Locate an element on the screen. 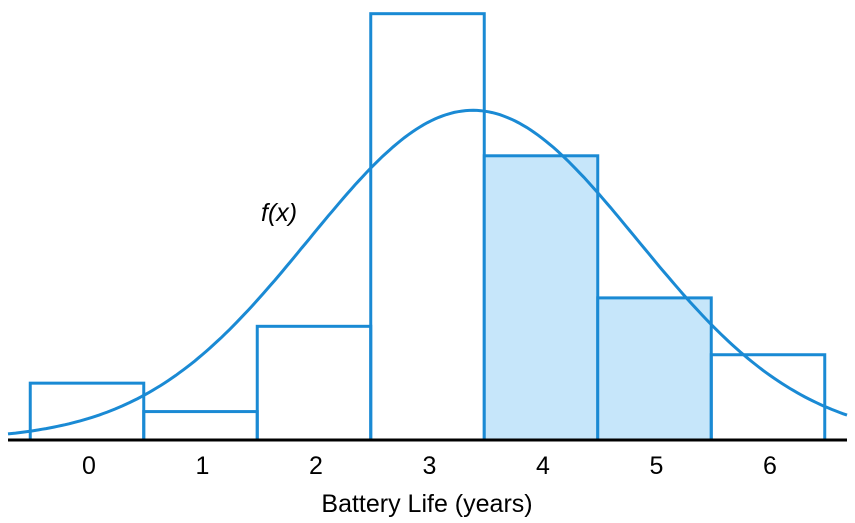 The width and height of the screenshot is (855, 523). tick-label-5: 5 is located at coordinates (657, 466).